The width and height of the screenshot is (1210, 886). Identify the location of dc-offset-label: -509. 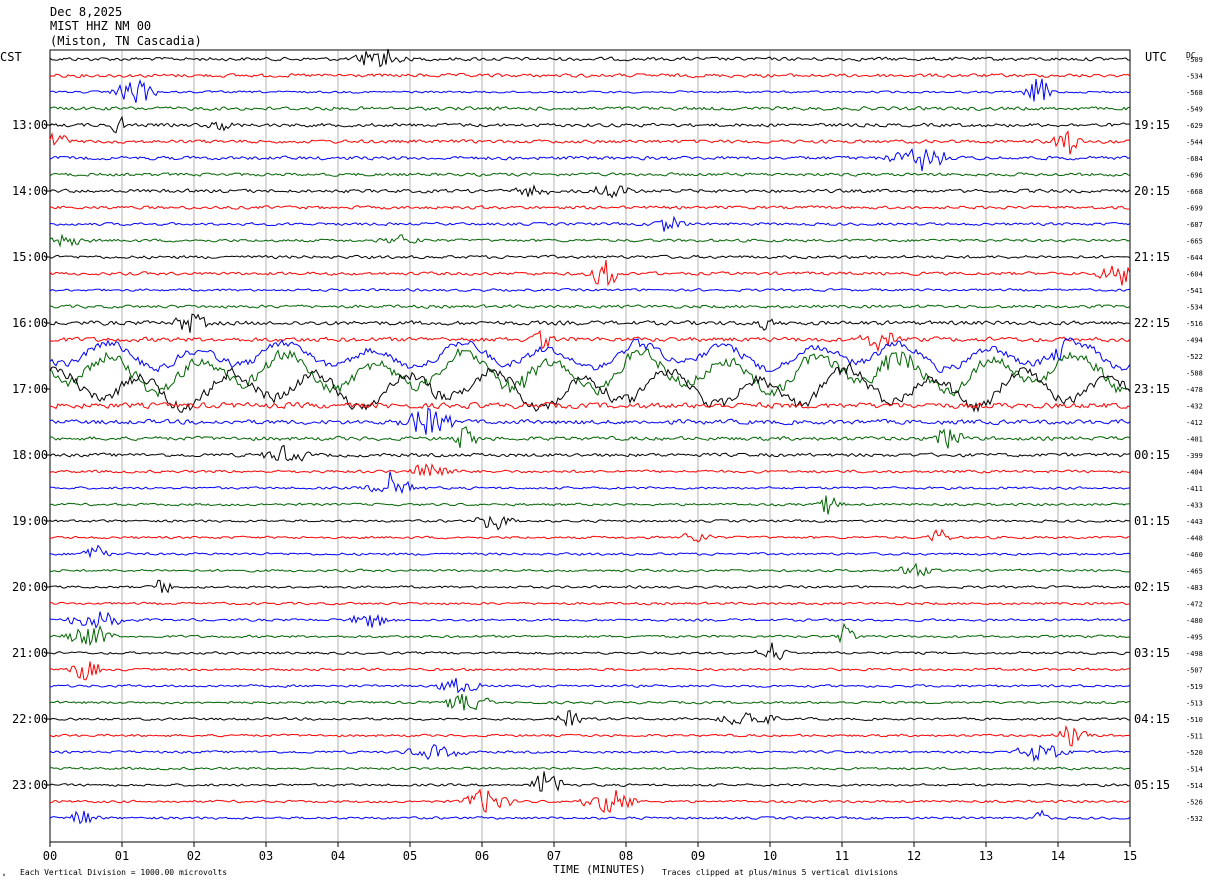
(1194, 60).